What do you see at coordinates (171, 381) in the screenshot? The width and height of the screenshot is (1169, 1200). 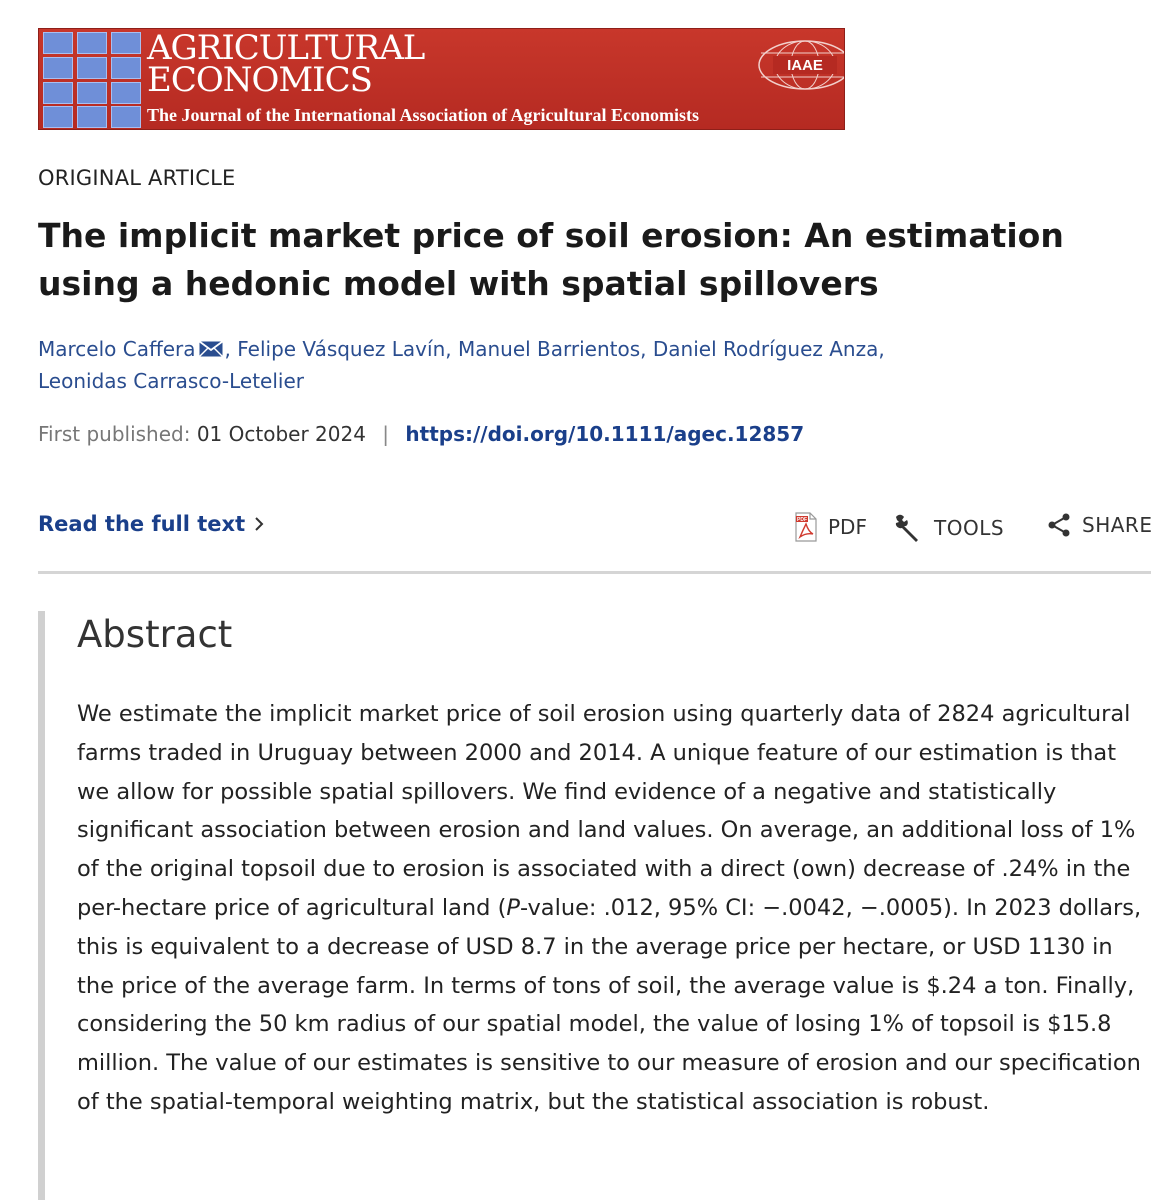 I see `author-link: Leonidas Carrasco-Letelier` at bounding box center [171, 381].